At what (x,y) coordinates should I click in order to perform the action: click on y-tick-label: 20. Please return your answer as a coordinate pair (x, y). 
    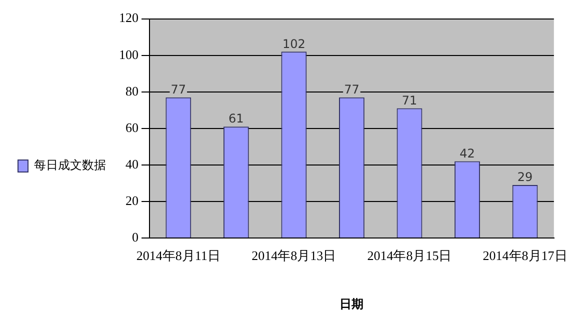
    Looking at the image, I should click on (132, 200).